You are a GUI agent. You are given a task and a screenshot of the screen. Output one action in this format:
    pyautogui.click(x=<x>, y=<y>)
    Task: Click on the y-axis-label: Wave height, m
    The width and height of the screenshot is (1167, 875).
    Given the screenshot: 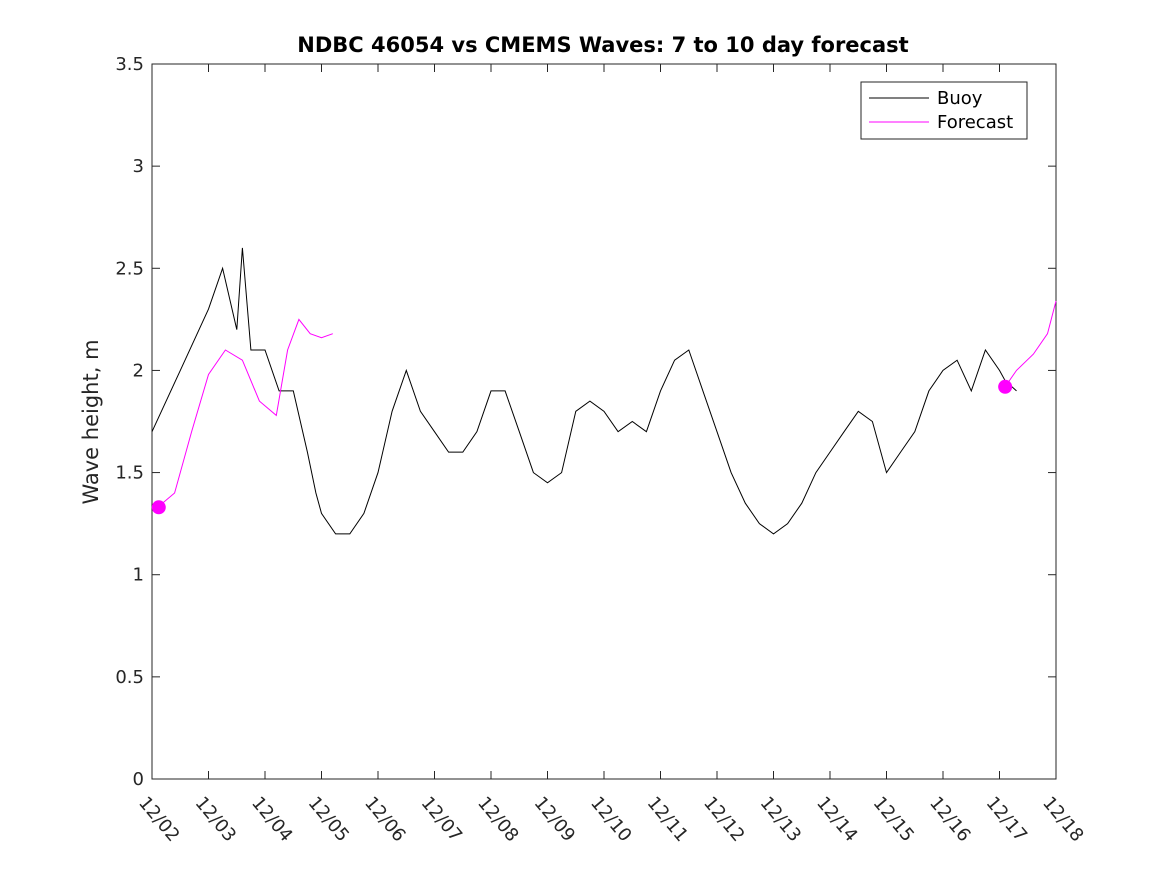 What is the action you would take?
    pyautogui.click(x=91, y=421)
    